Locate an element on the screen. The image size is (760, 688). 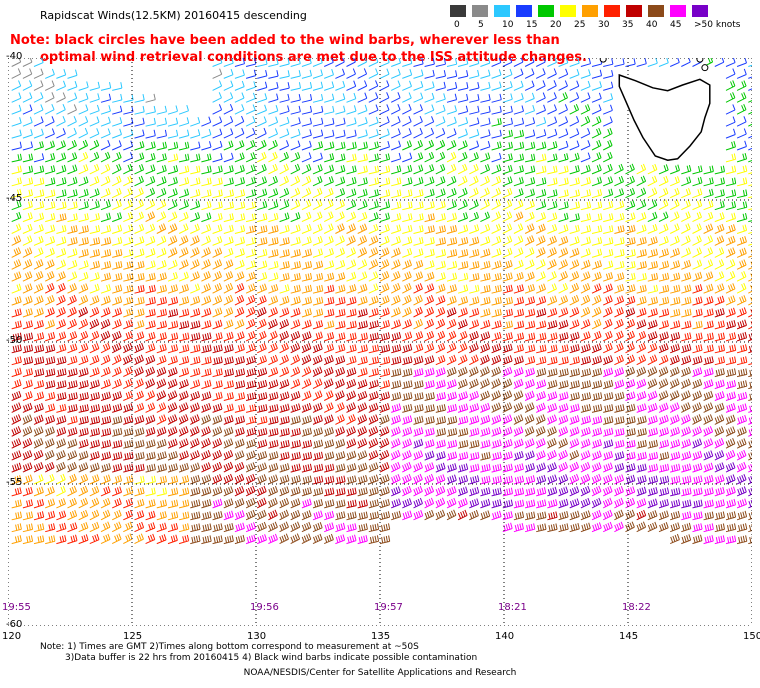
legend-swatch is located at coordinates (590, 11).